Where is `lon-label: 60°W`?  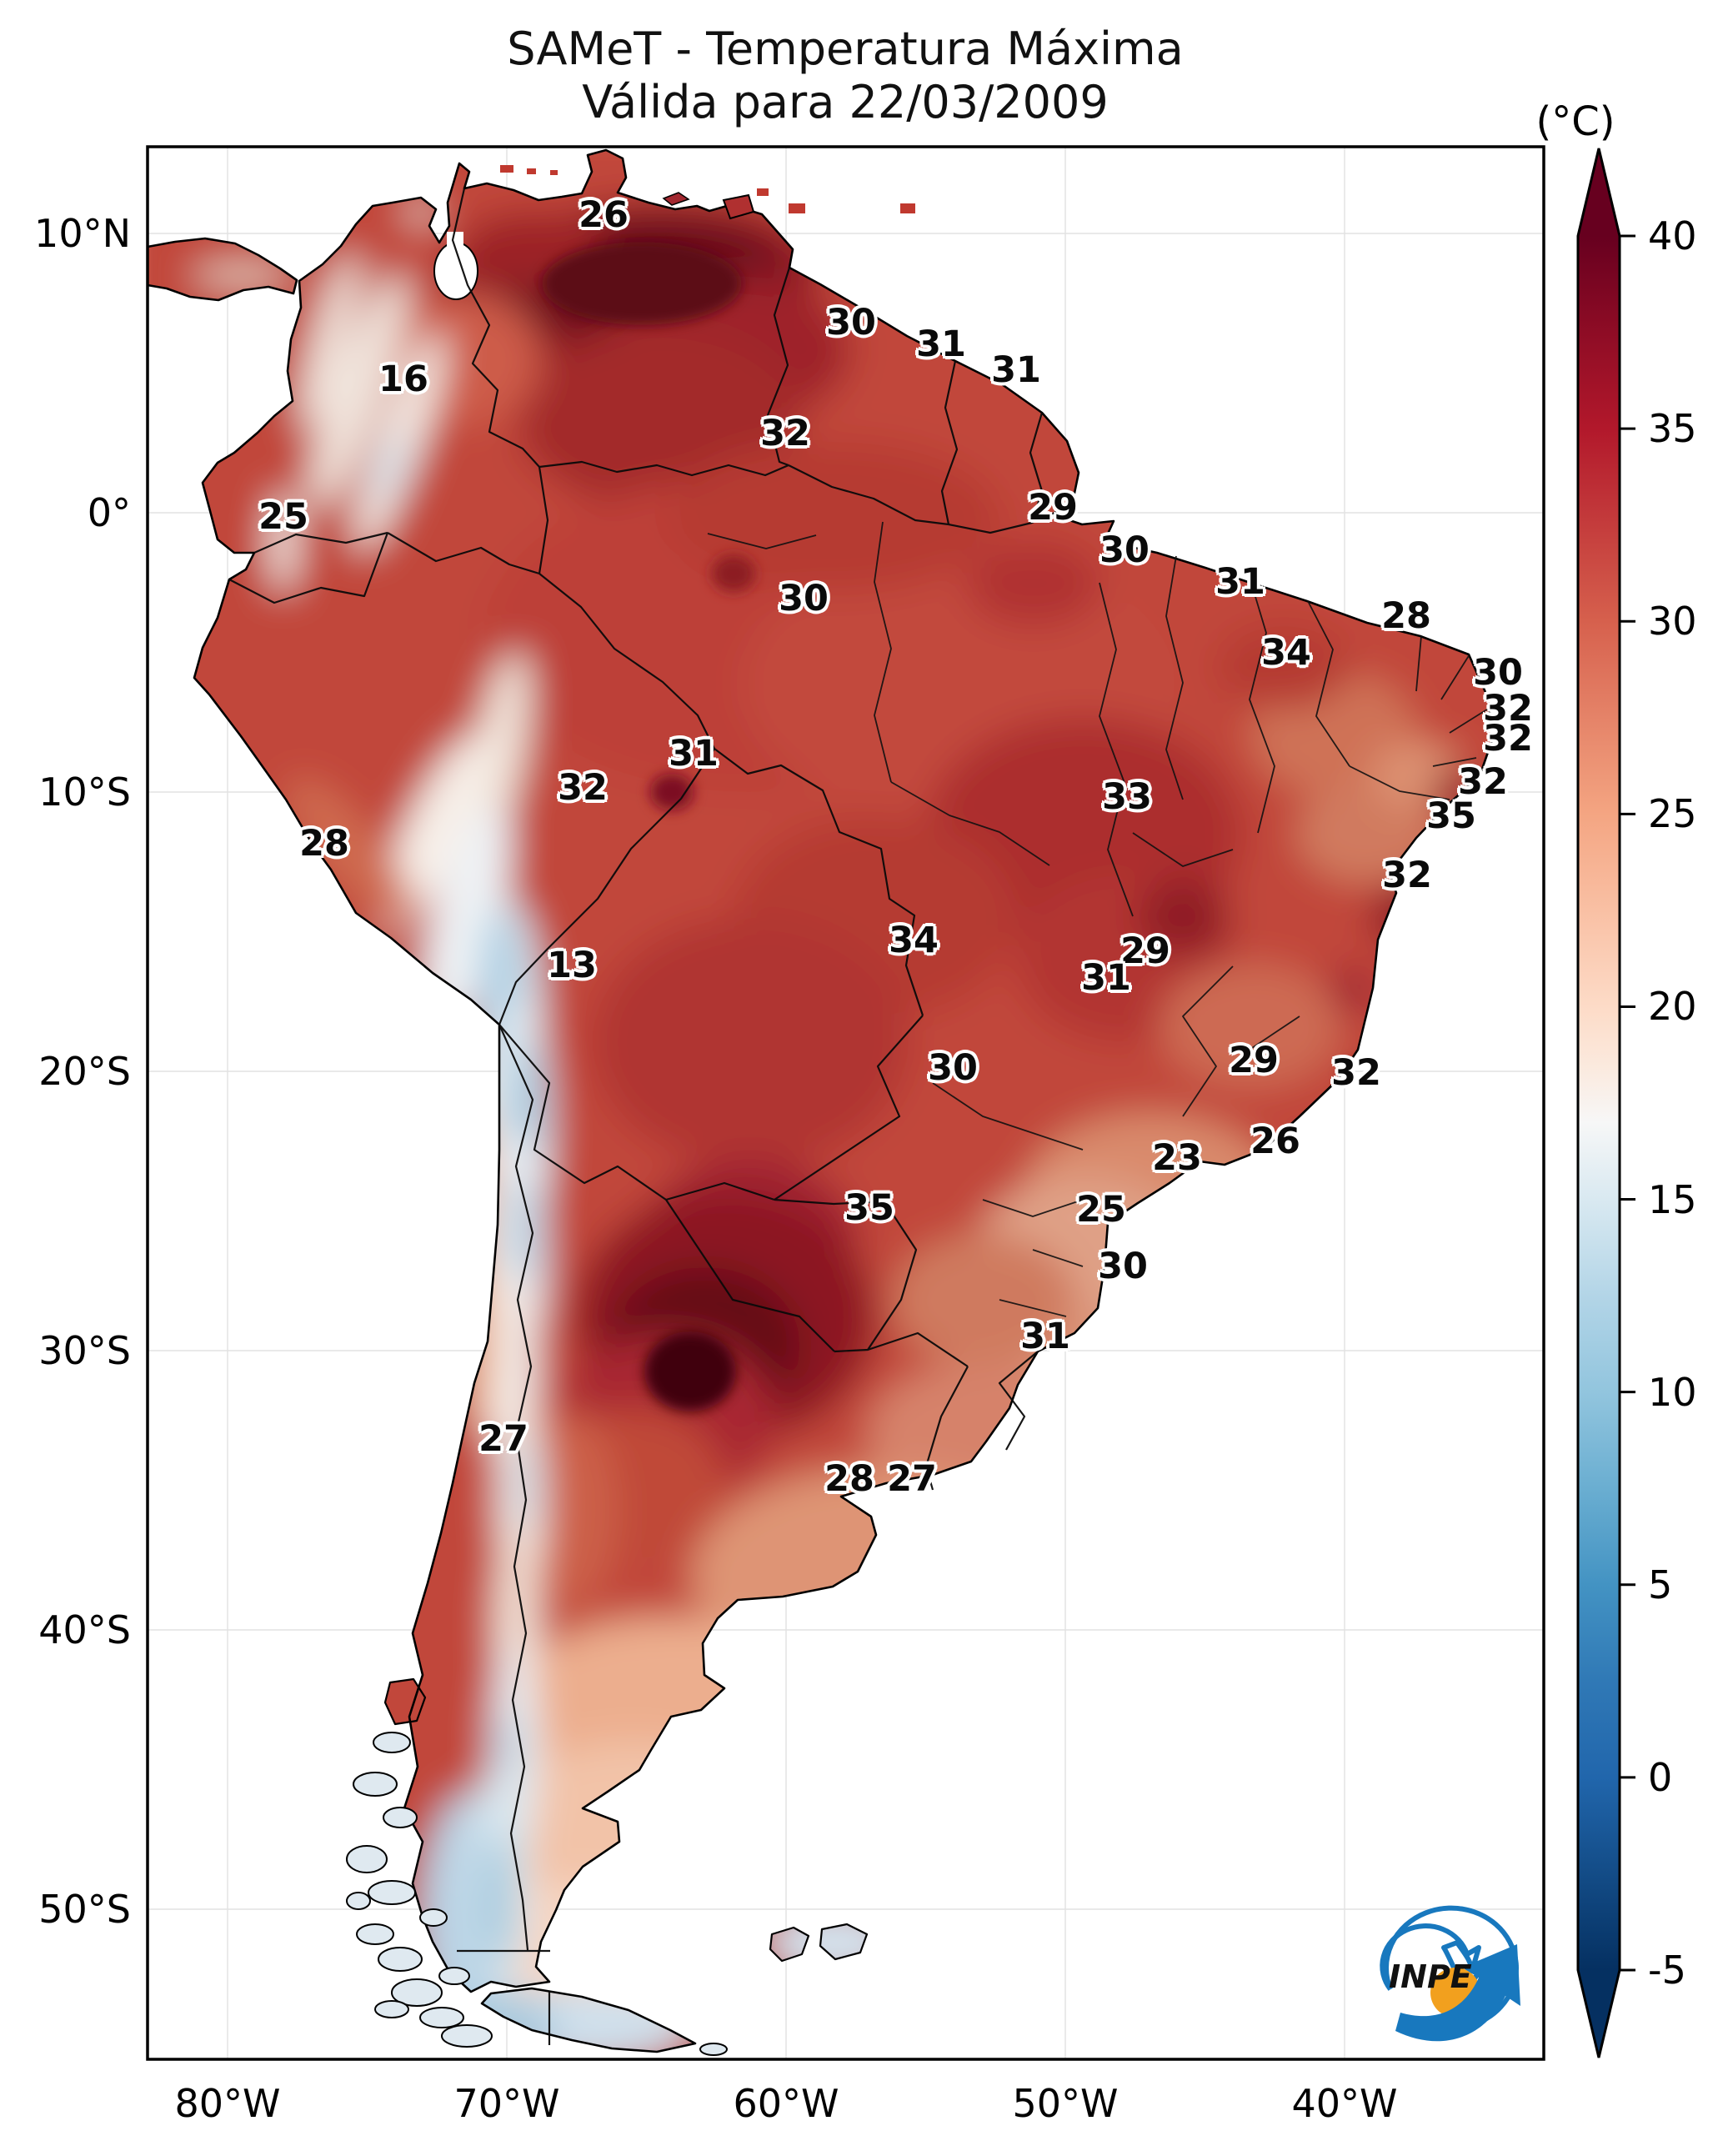 lon-label: 60°W is located at coordinates (786, 2103).